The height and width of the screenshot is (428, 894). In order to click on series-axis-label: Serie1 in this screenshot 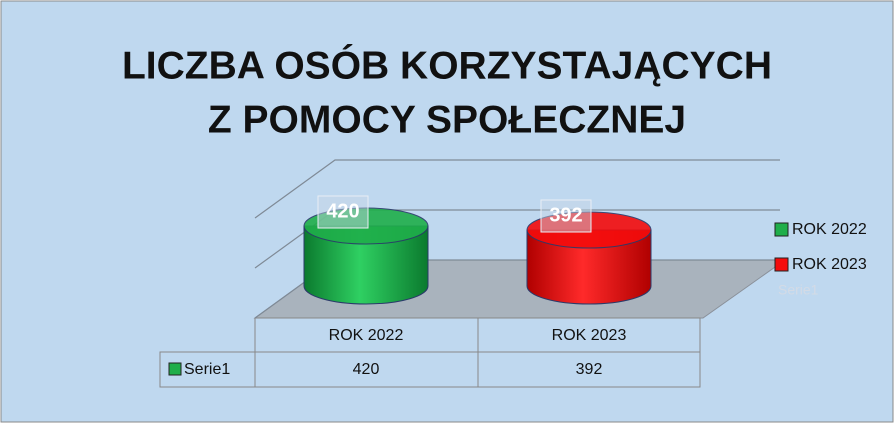, I will do `click(798, 290)`.